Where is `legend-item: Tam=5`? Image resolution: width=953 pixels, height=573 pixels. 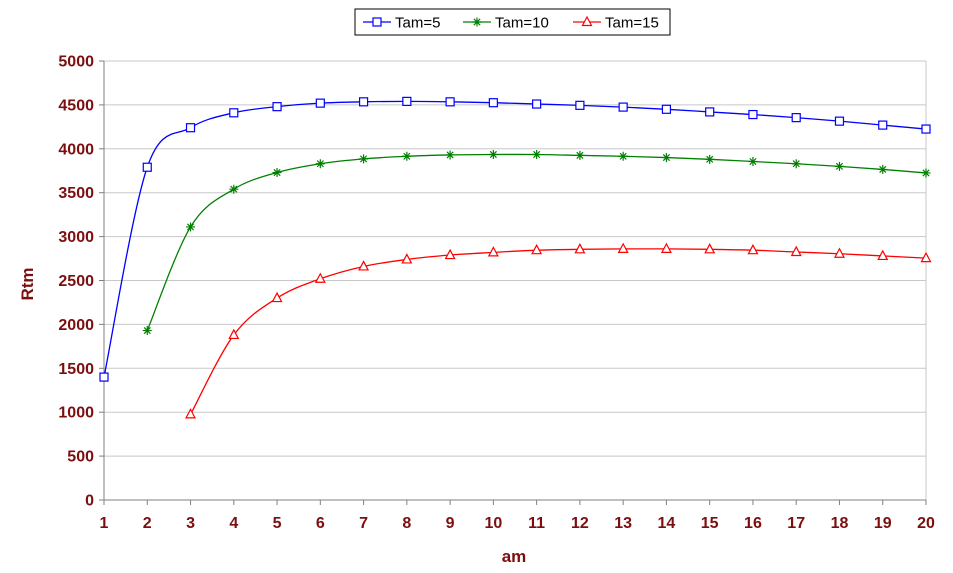 legend-item: Tam=5 is located at coordinates (401, 23).